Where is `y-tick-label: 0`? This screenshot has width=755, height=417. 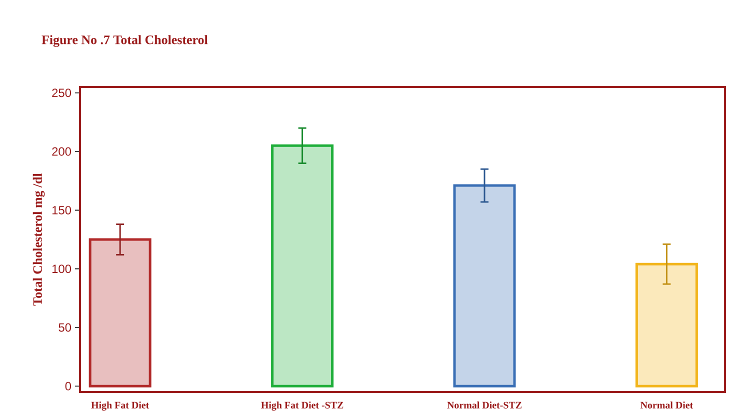 y-tick-label: 0 is located at coordinates (68, 386).